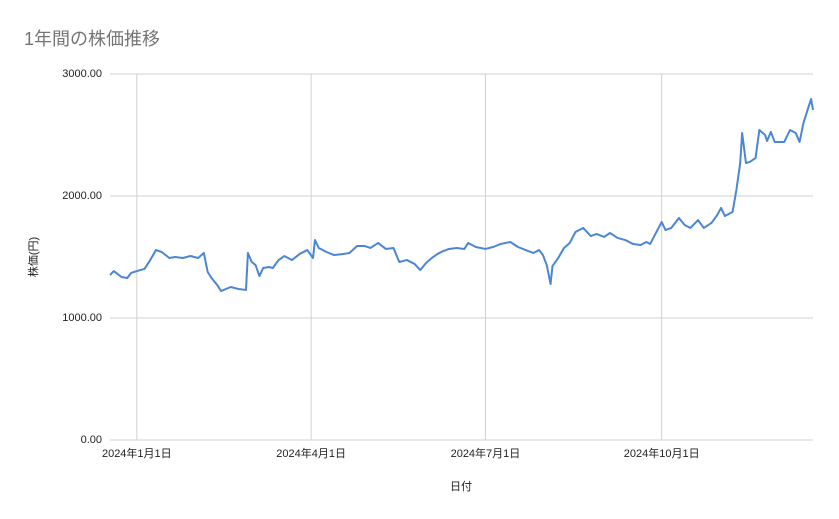 This screenshot has width=839, height=519. What do you see at coordinates (91, 440) in the screenshot?
I see `y-tick-label: 0.00` at bounding box center [91, 440].